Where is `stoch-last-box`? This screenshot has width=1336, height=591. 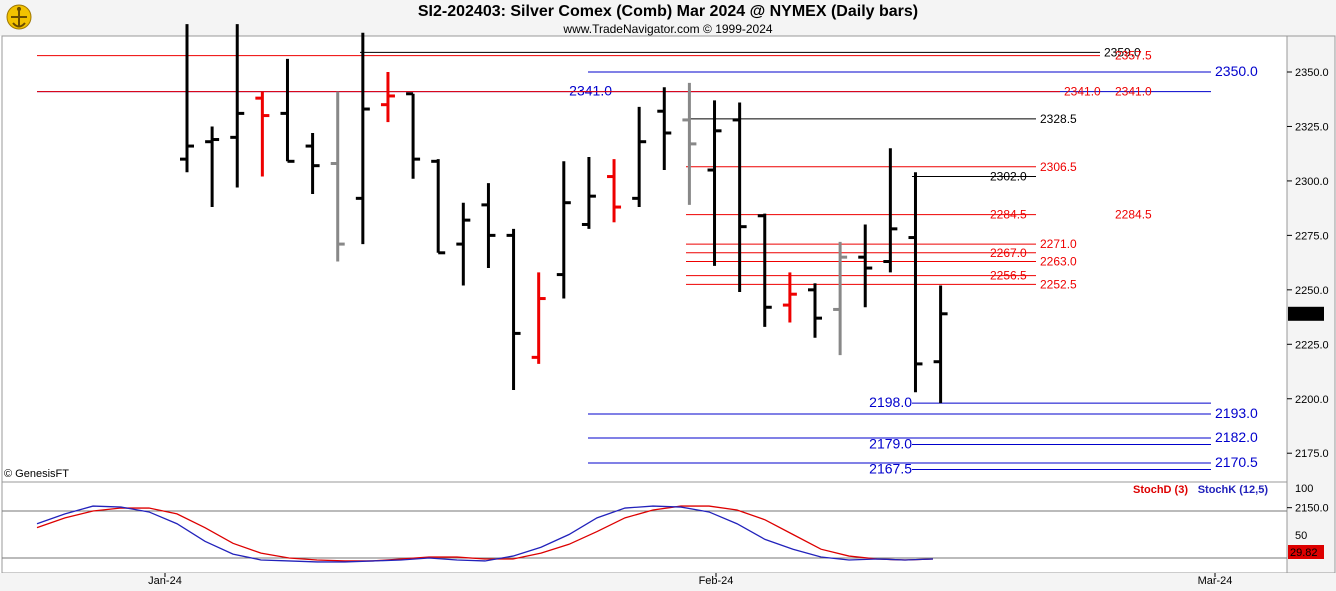
stoch-last-box is located at coordinates (1306, 552).